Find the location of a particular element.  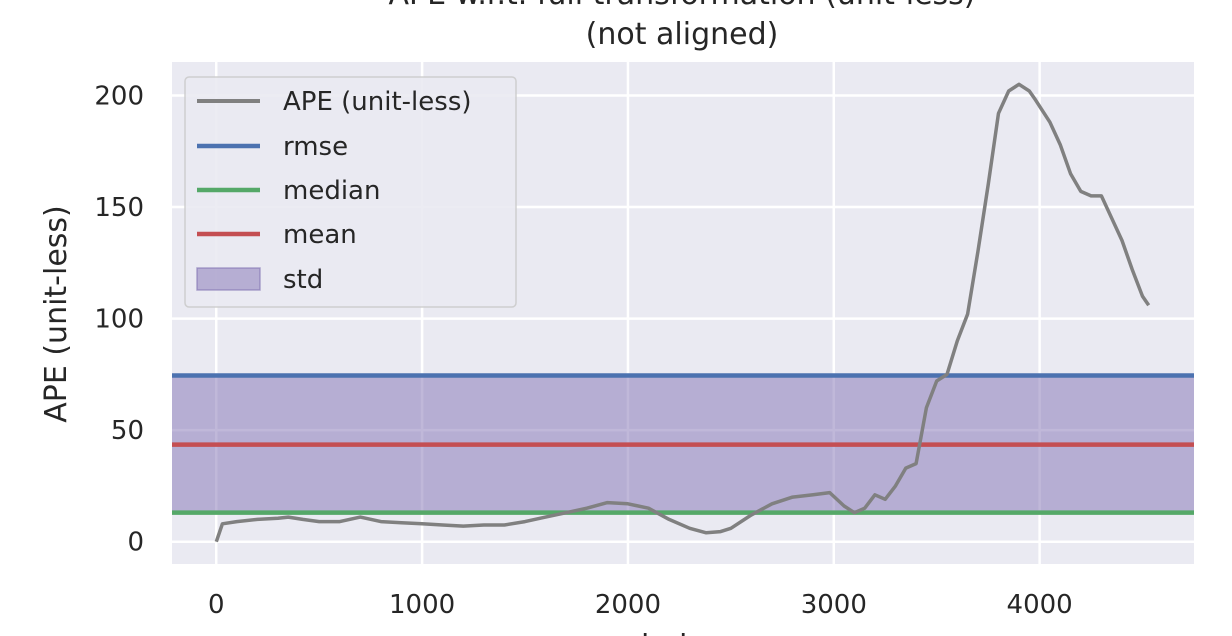

x-tick-label-4: 4000 is located at coordinates (1040, 605).